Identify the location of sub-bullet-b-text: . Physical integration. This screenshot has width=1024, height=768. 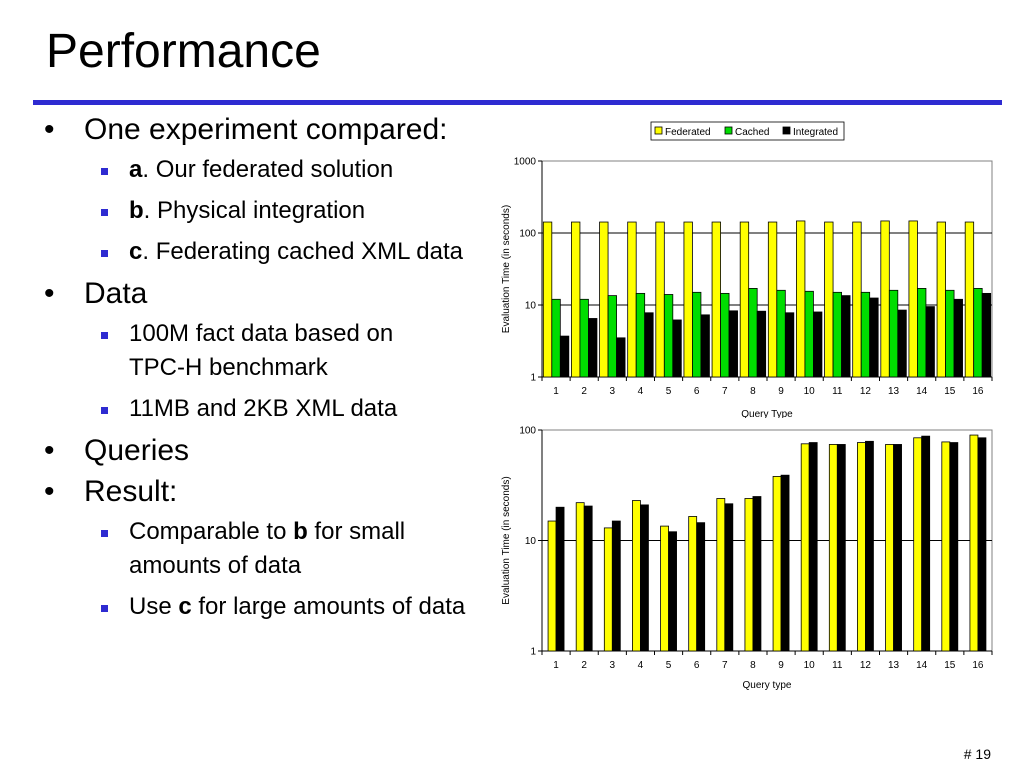
(254, 210).